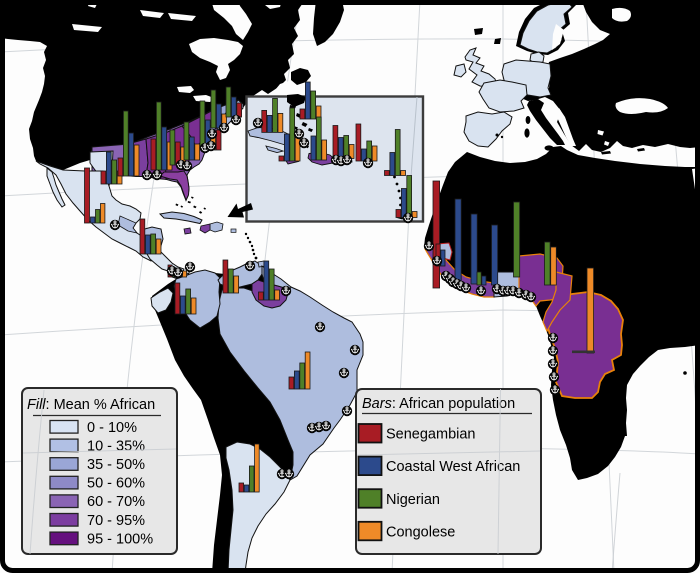 This screenshot has height=573, width=700. Describe the element at coordinates (116, 446) in the screenshot. I see `svg-text: 10 - 35%` at that location.